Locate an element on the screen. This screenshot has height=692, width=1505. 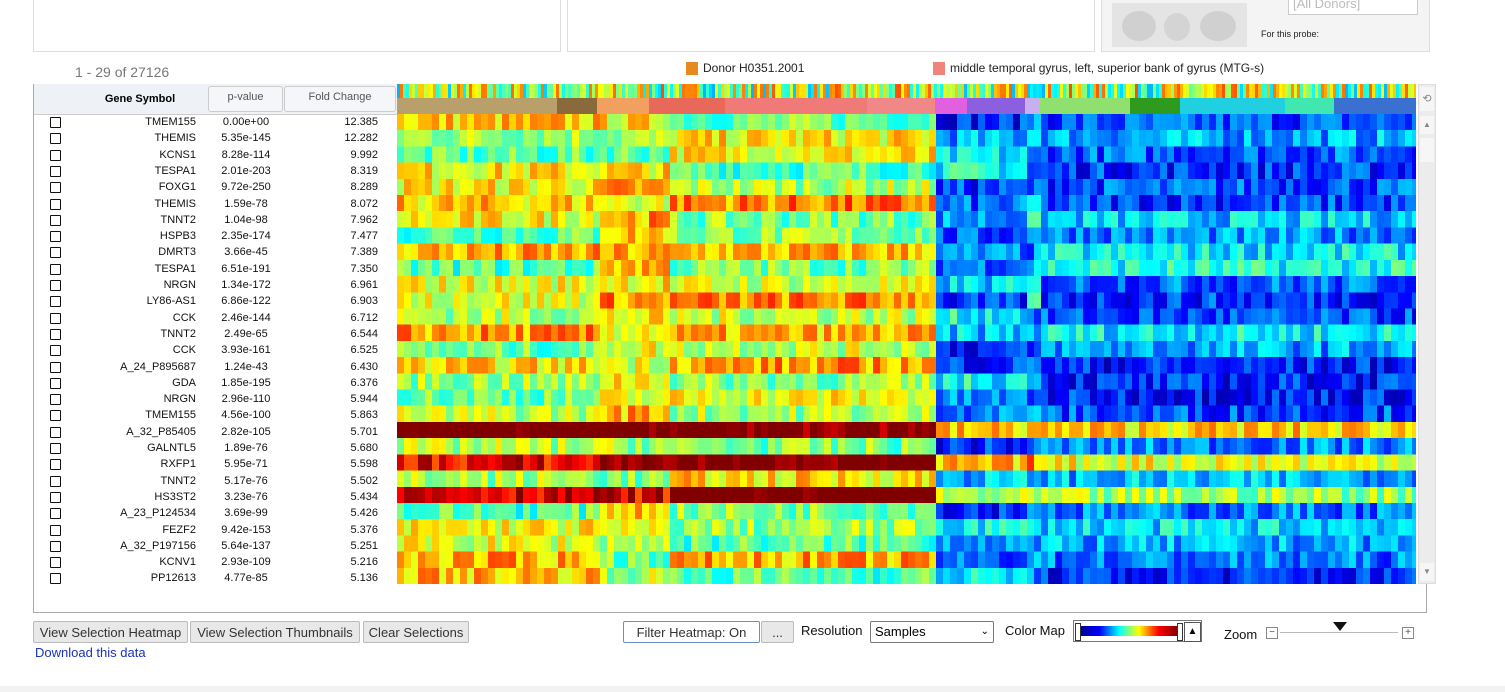
scroll-down: ▼ is located at coordinates (1427, 572).